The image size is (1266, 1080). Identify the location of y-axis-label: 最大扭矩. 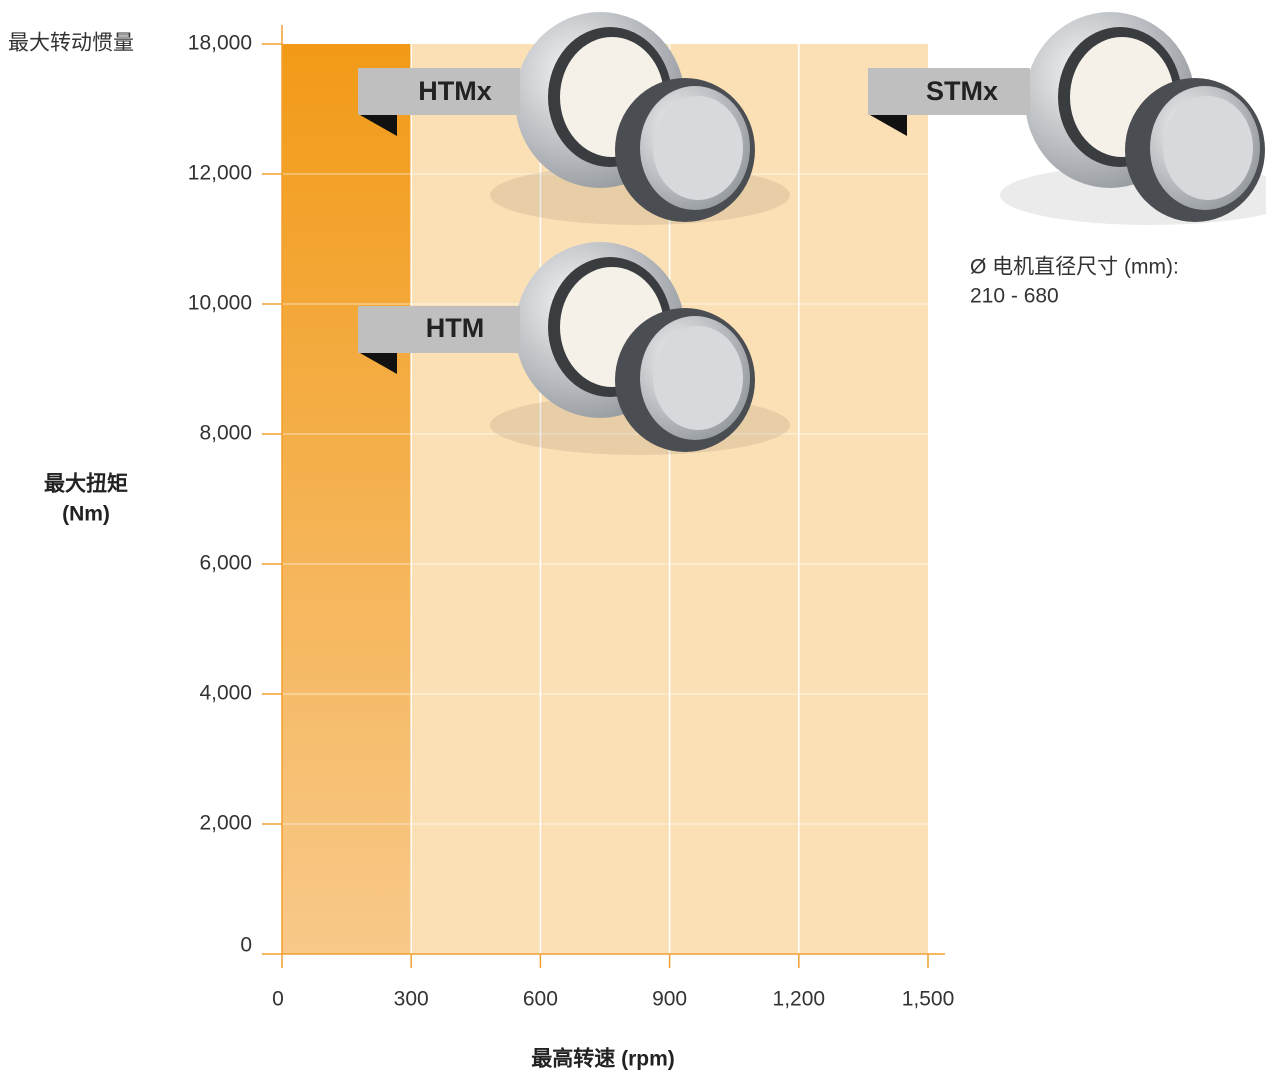
(86, 484).